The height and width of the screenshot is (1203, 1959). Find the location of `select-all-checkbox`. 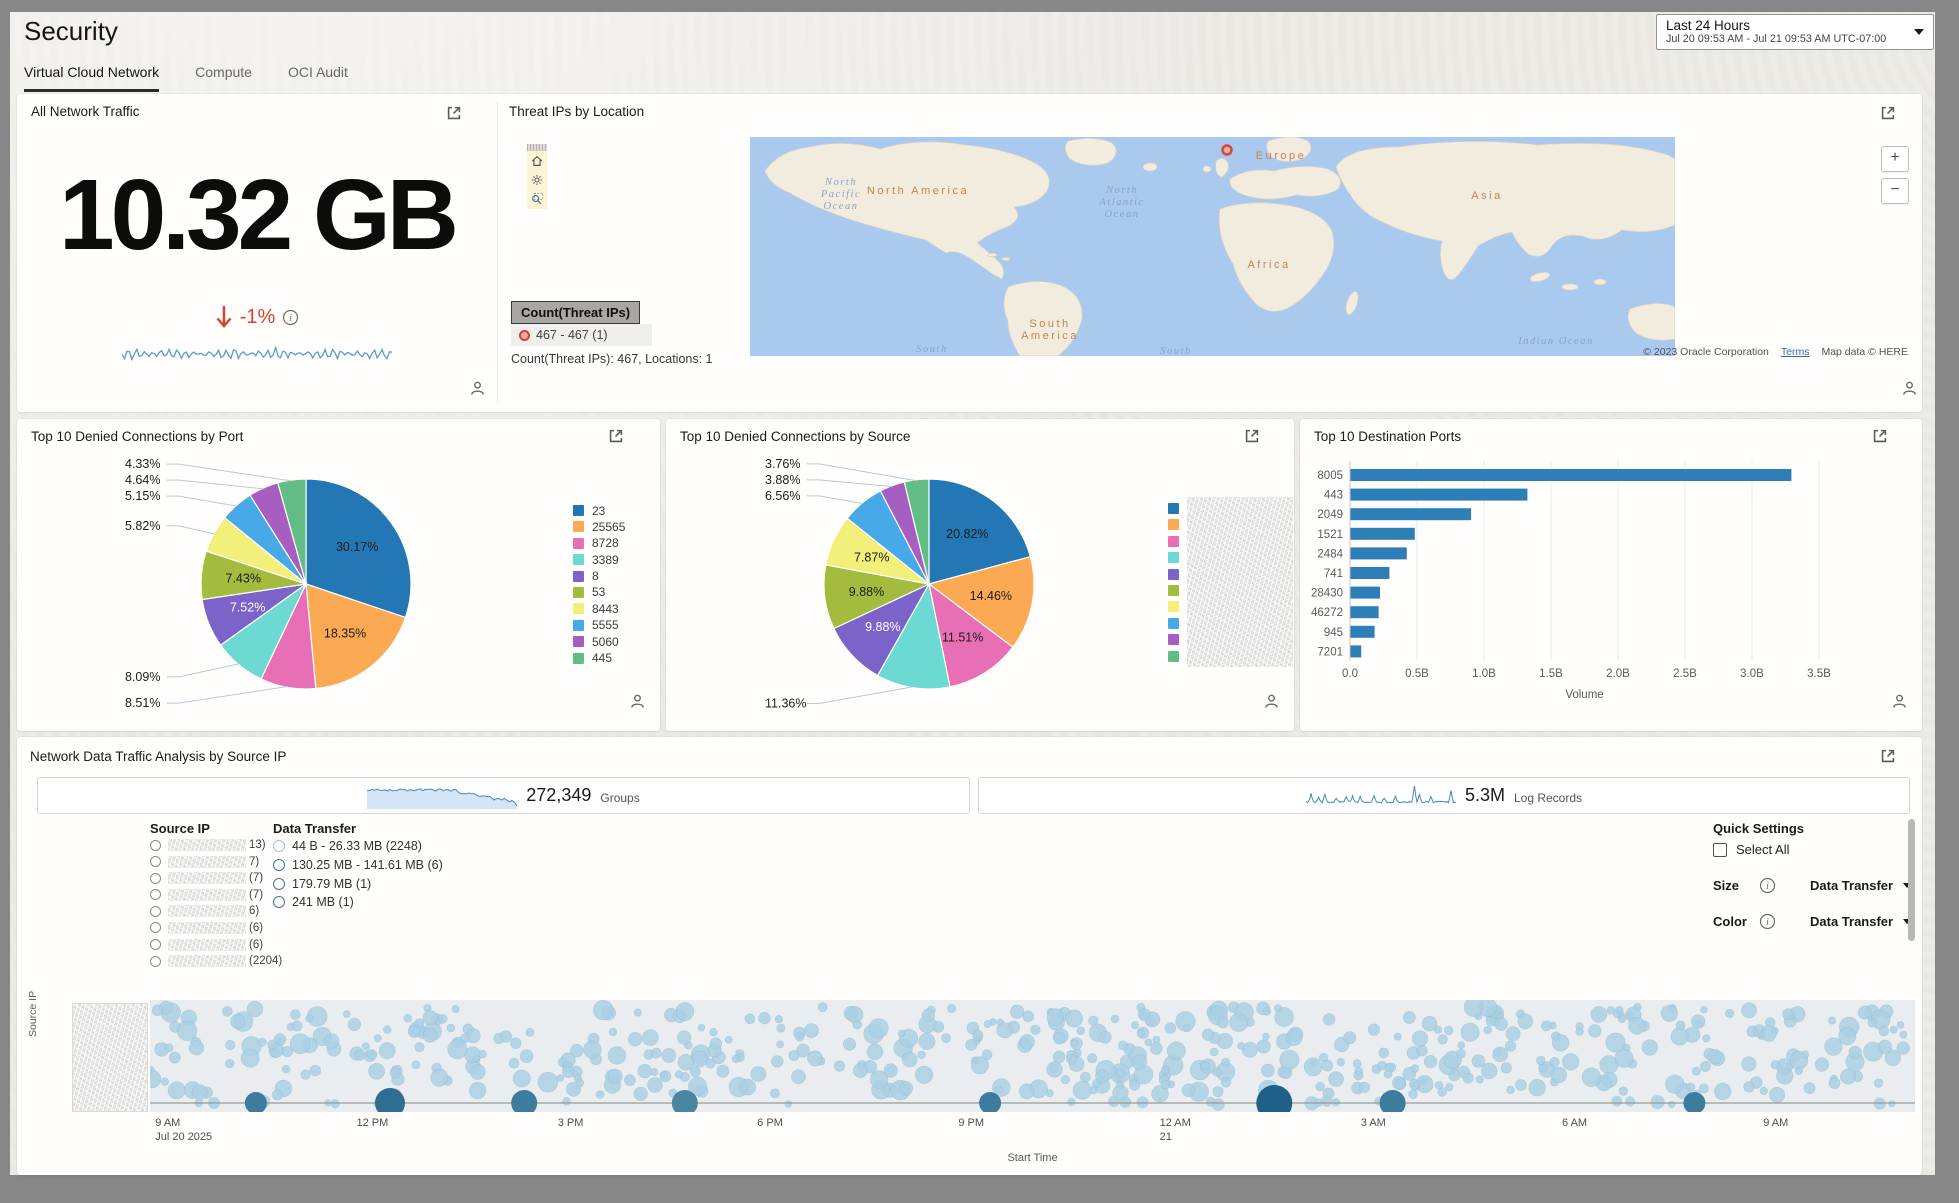

select-all-checkbox is located at coordinates (1720, 849).